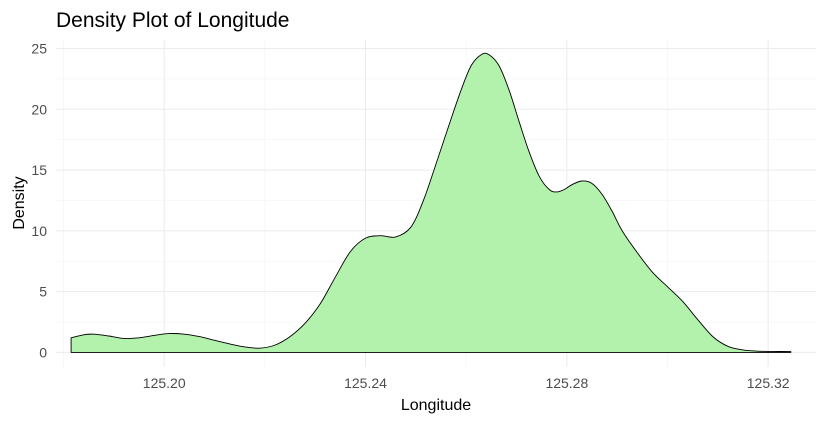 The height and width of the screenshot is (422, 828). Describe the element at coordinates (39, 109) in the screenshot. I see `y-tick-label: 20` at that location.